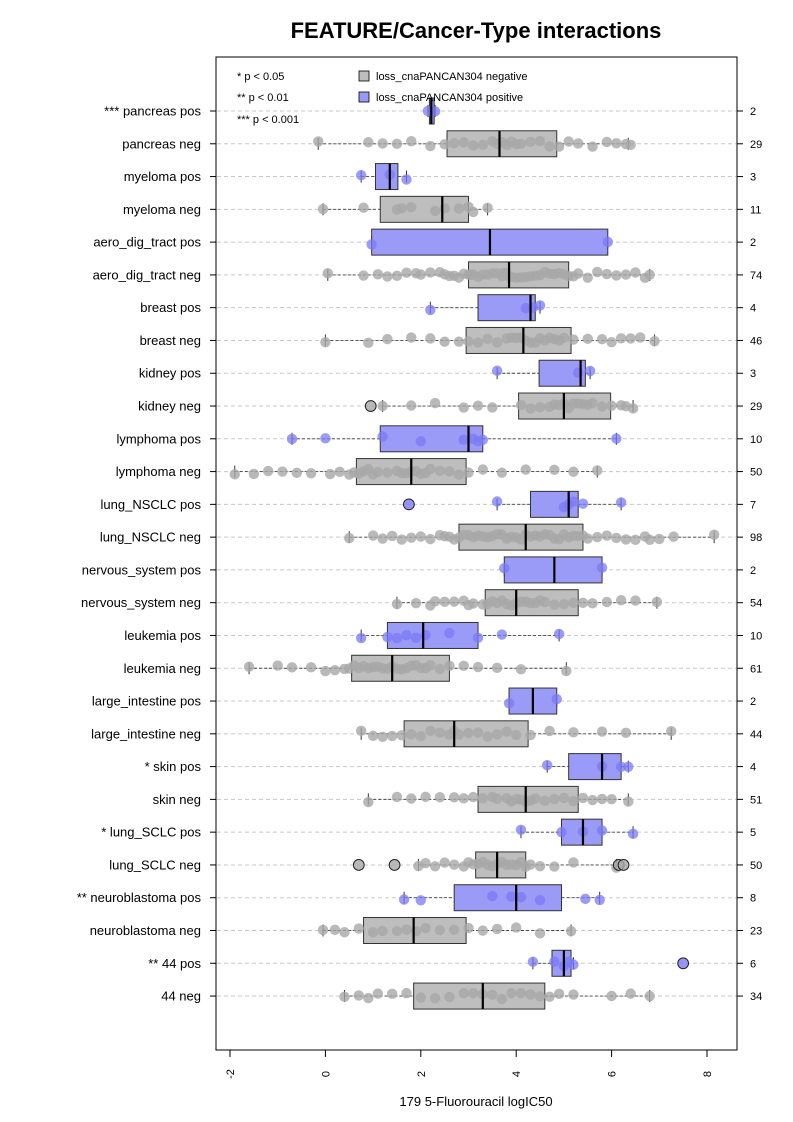 Image resolution: width=793 pixels, height=1122 pixels. I want to click on group-label: aero_dig_tract neg, so click(147, 274).